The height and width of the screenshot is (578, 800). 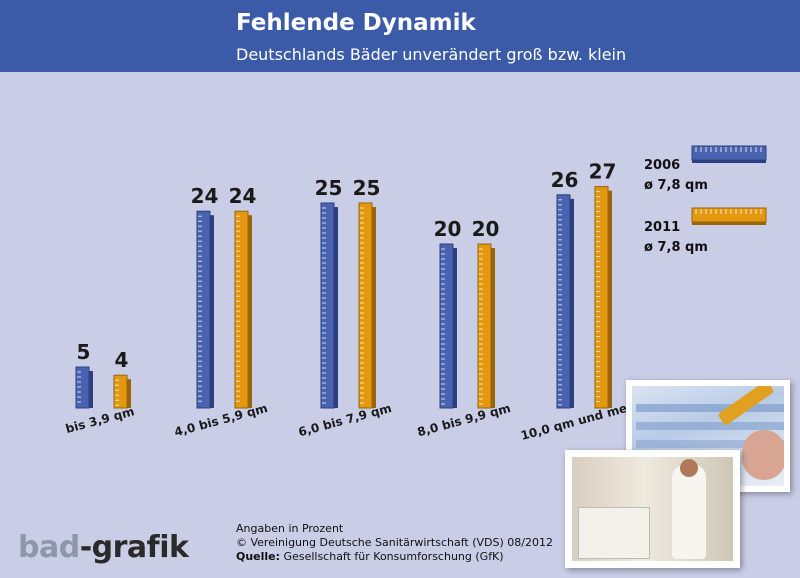 I want to click on category-label-0: bis 3,9 qm, so click(x=100, y=420).